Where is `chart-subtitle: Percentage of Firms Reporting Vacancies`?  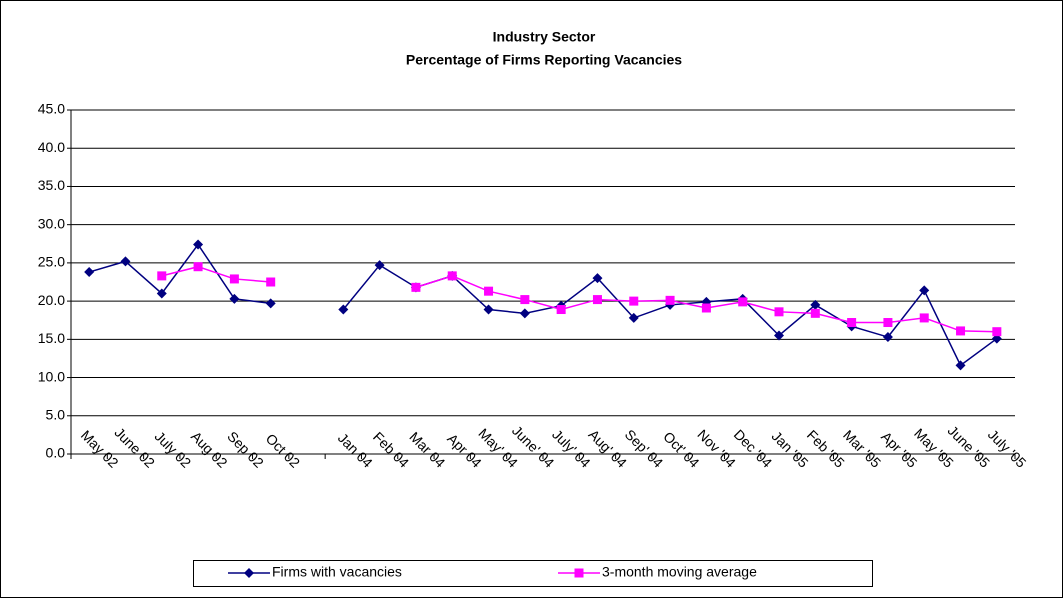
chart-subtitle: Percentage of Firms Reporting Vacancies is located at coordinates (544, 60).